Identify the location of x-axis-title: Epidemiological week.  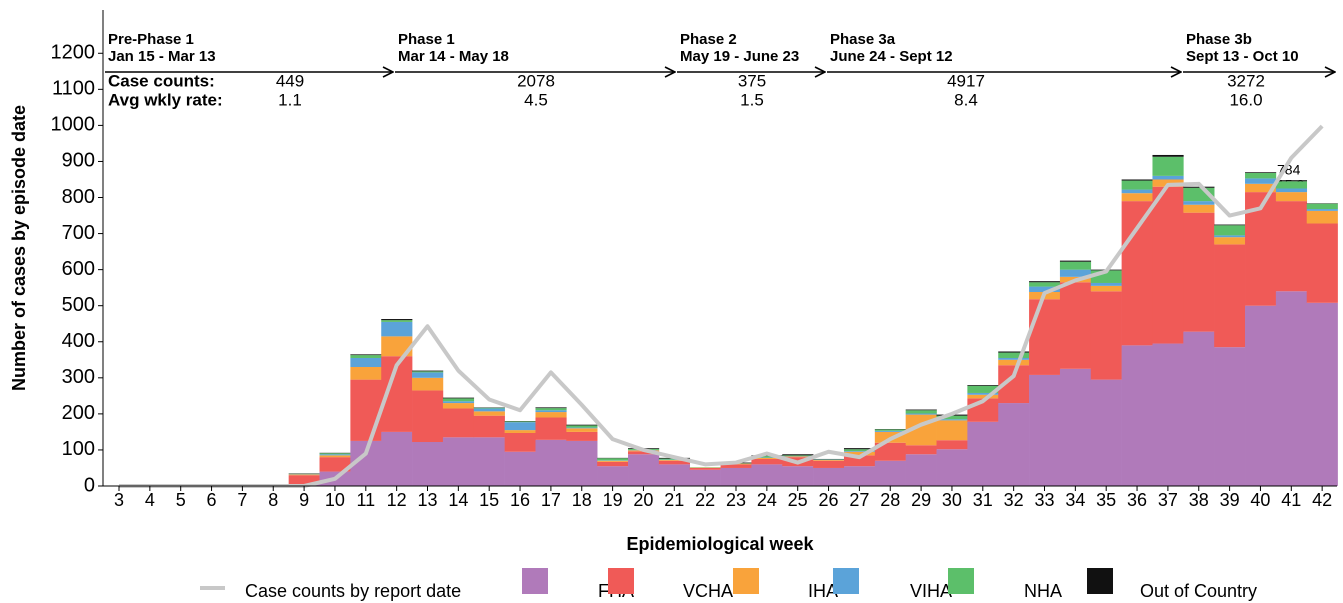
(720, 544).